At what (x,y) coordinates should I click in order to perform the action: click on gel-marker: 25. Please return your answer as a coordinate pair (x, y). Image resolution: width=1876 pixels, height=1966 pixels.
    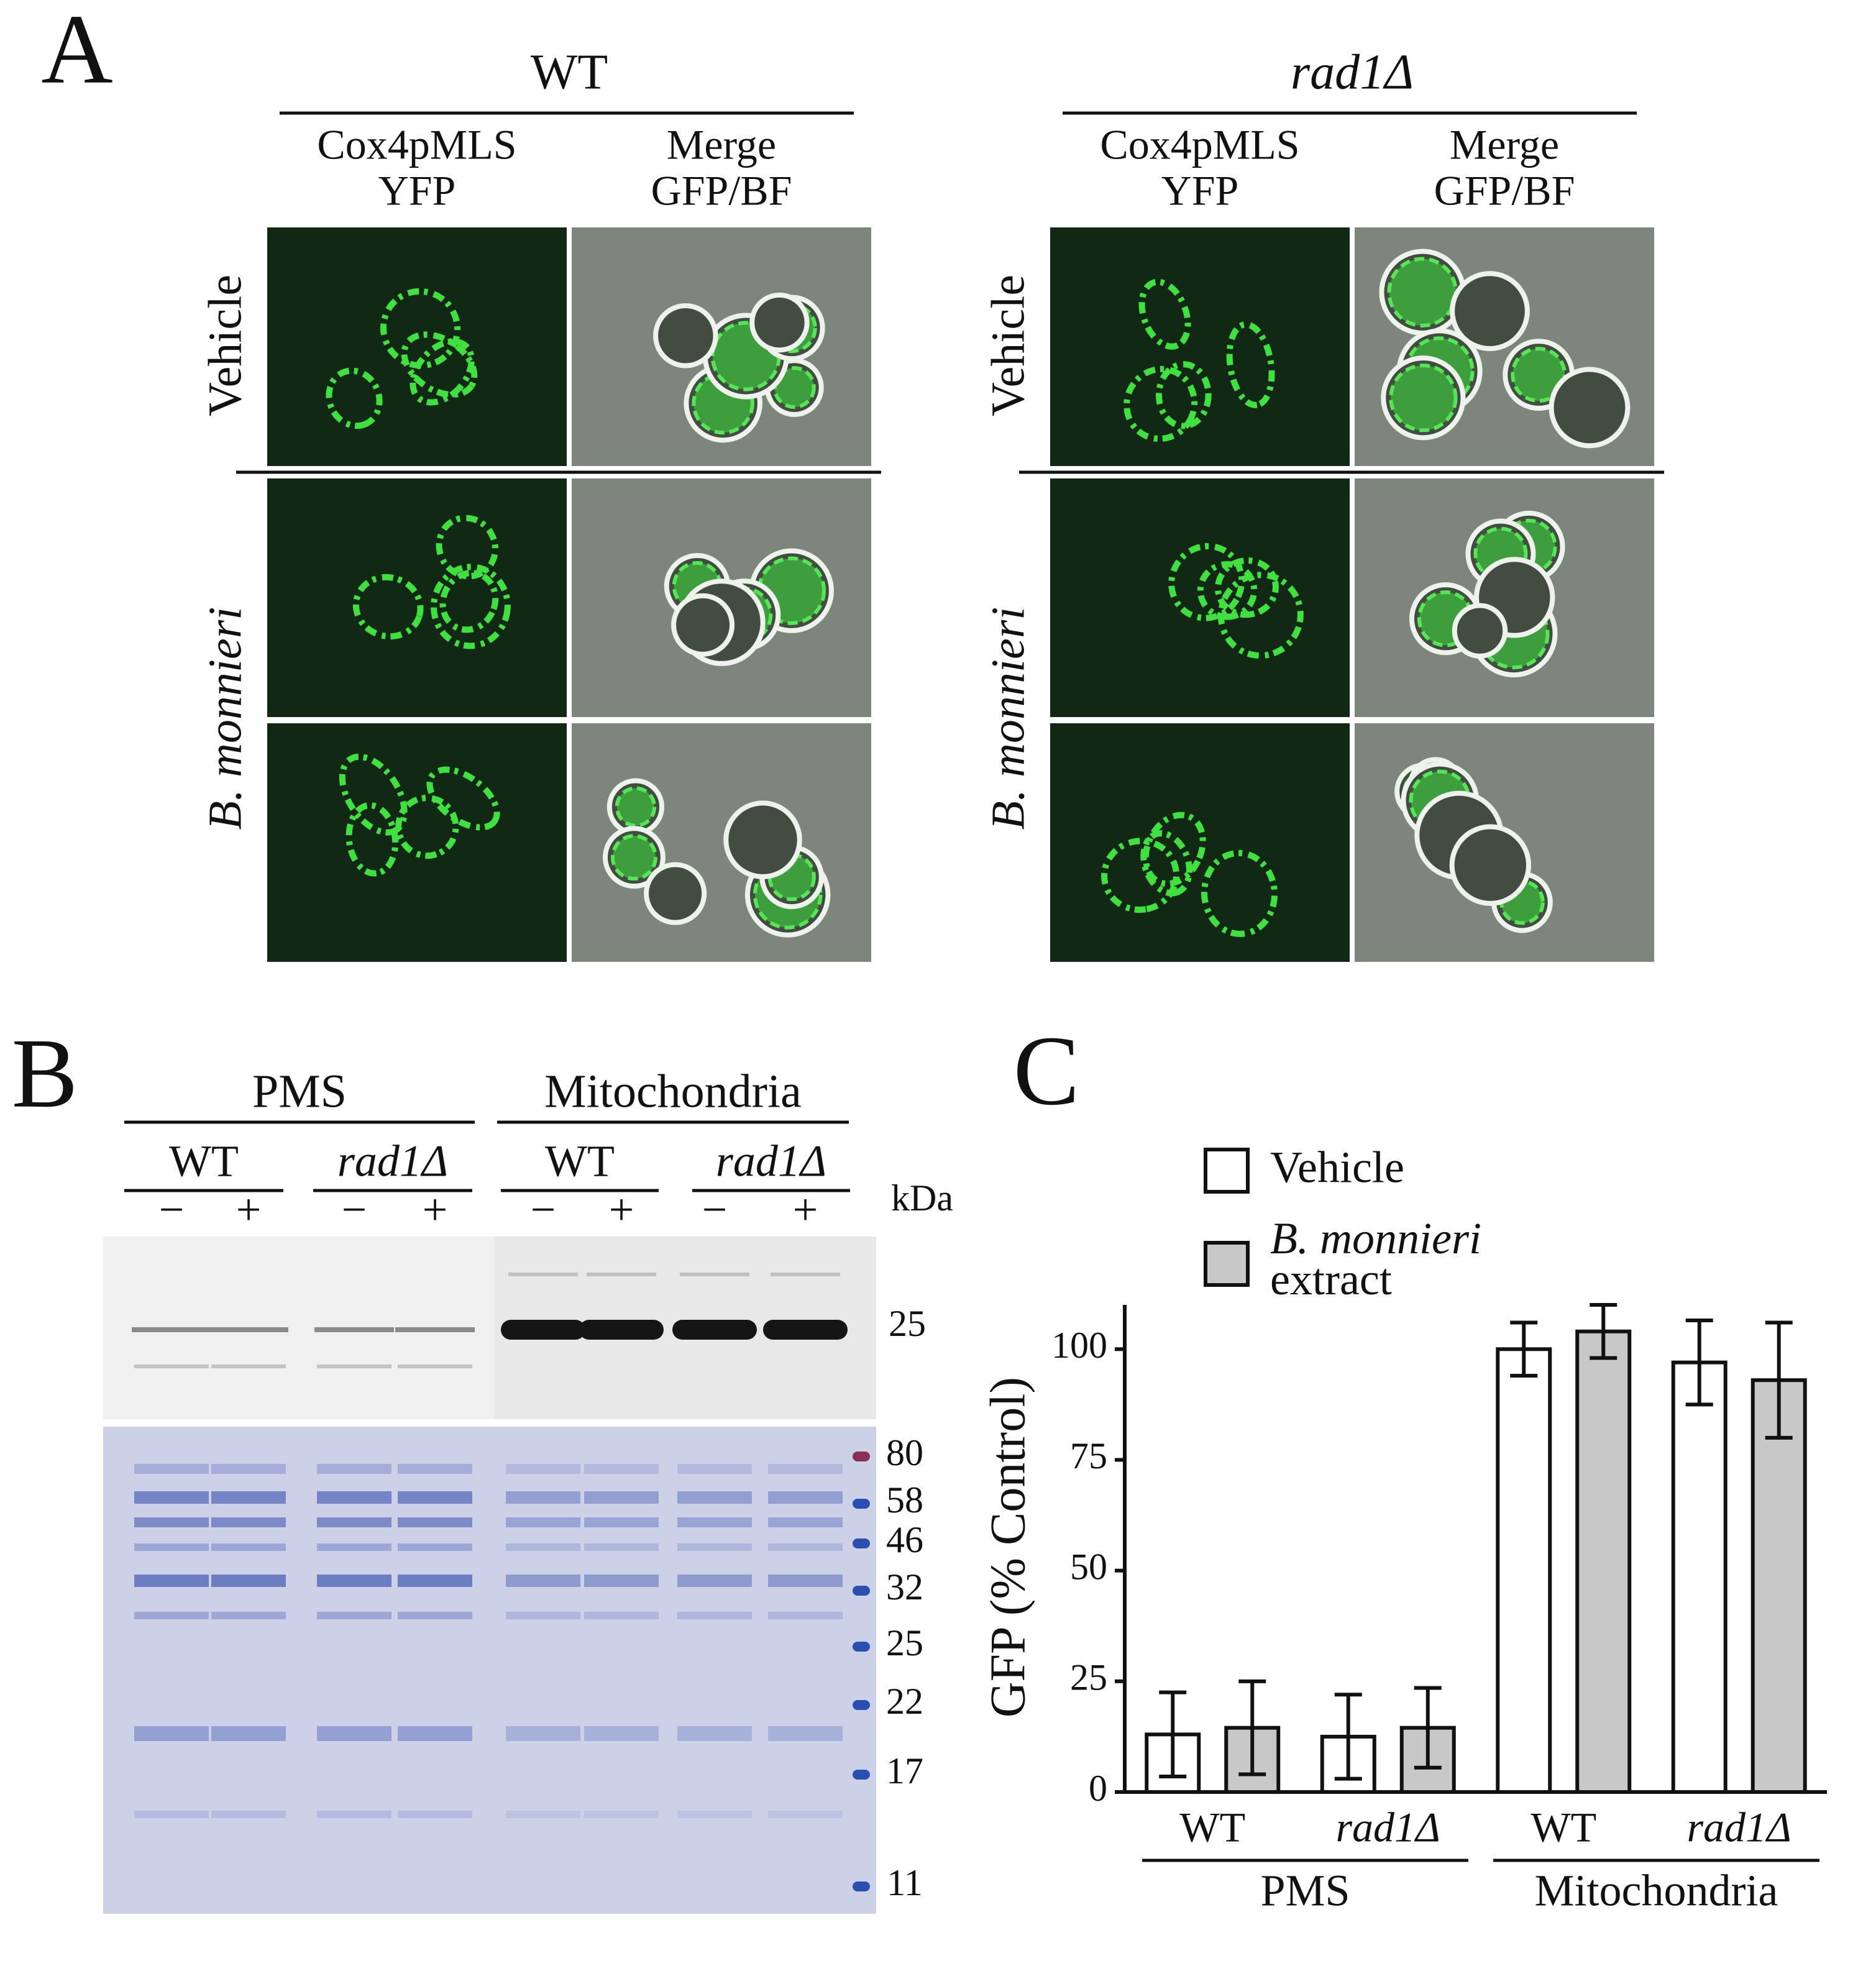
    Looking at the image, I should click on (905, 1642).